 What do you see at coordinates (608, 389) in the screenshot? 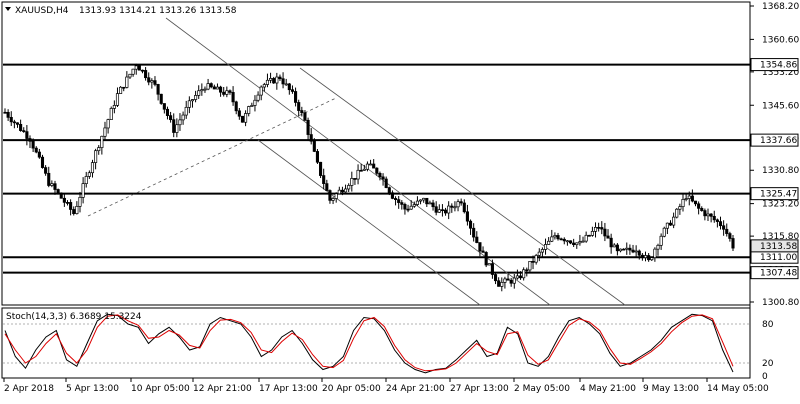
I see `time-tick-label: 4 May 21:00` at bounding box center [608, 389].